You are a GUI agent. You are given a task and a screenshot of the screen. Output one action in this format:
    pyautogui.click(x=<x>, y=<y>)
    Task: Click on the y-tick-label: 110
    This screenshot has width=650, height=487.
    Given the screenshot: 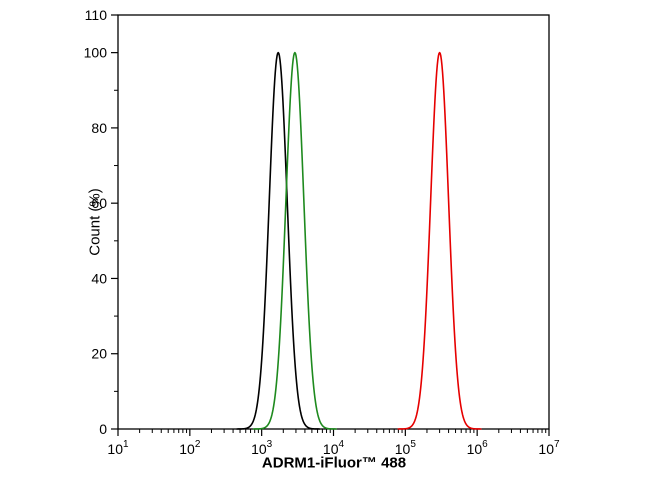 What is the action you would take?
    pyautogui.click(x=96, y=15)
    